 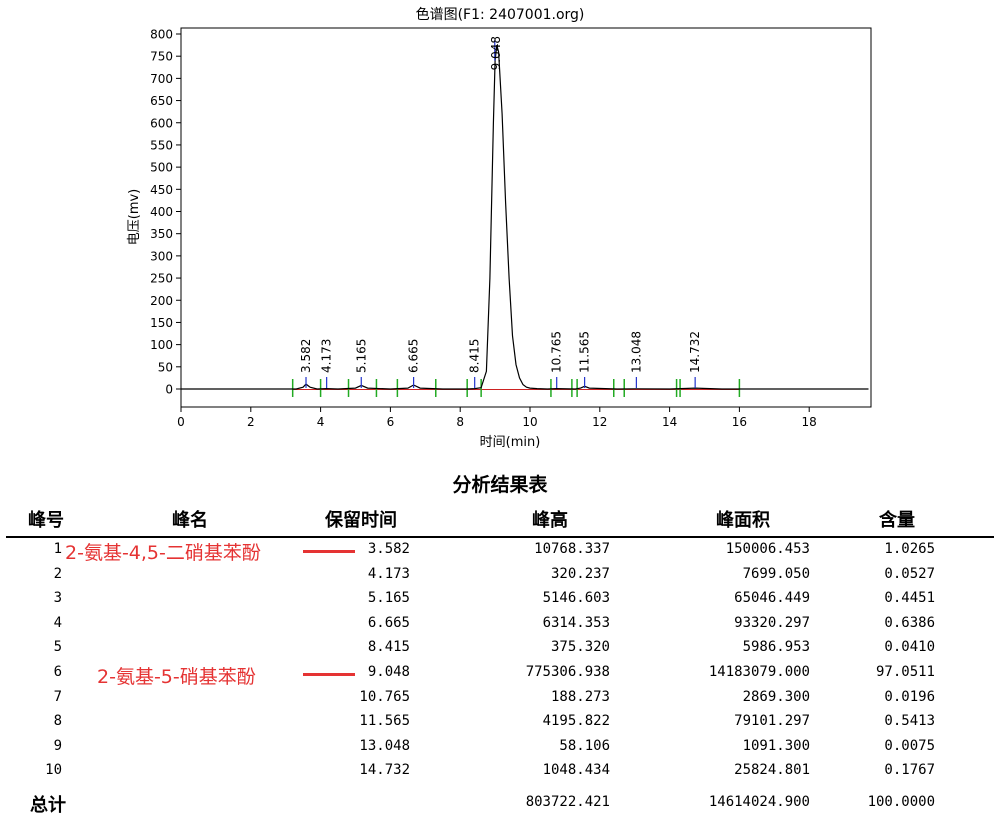 What do you see at coordinates (669, 422) in the screenshot?
I see `x-tick-label: 14` at bounding box center [669, 422].